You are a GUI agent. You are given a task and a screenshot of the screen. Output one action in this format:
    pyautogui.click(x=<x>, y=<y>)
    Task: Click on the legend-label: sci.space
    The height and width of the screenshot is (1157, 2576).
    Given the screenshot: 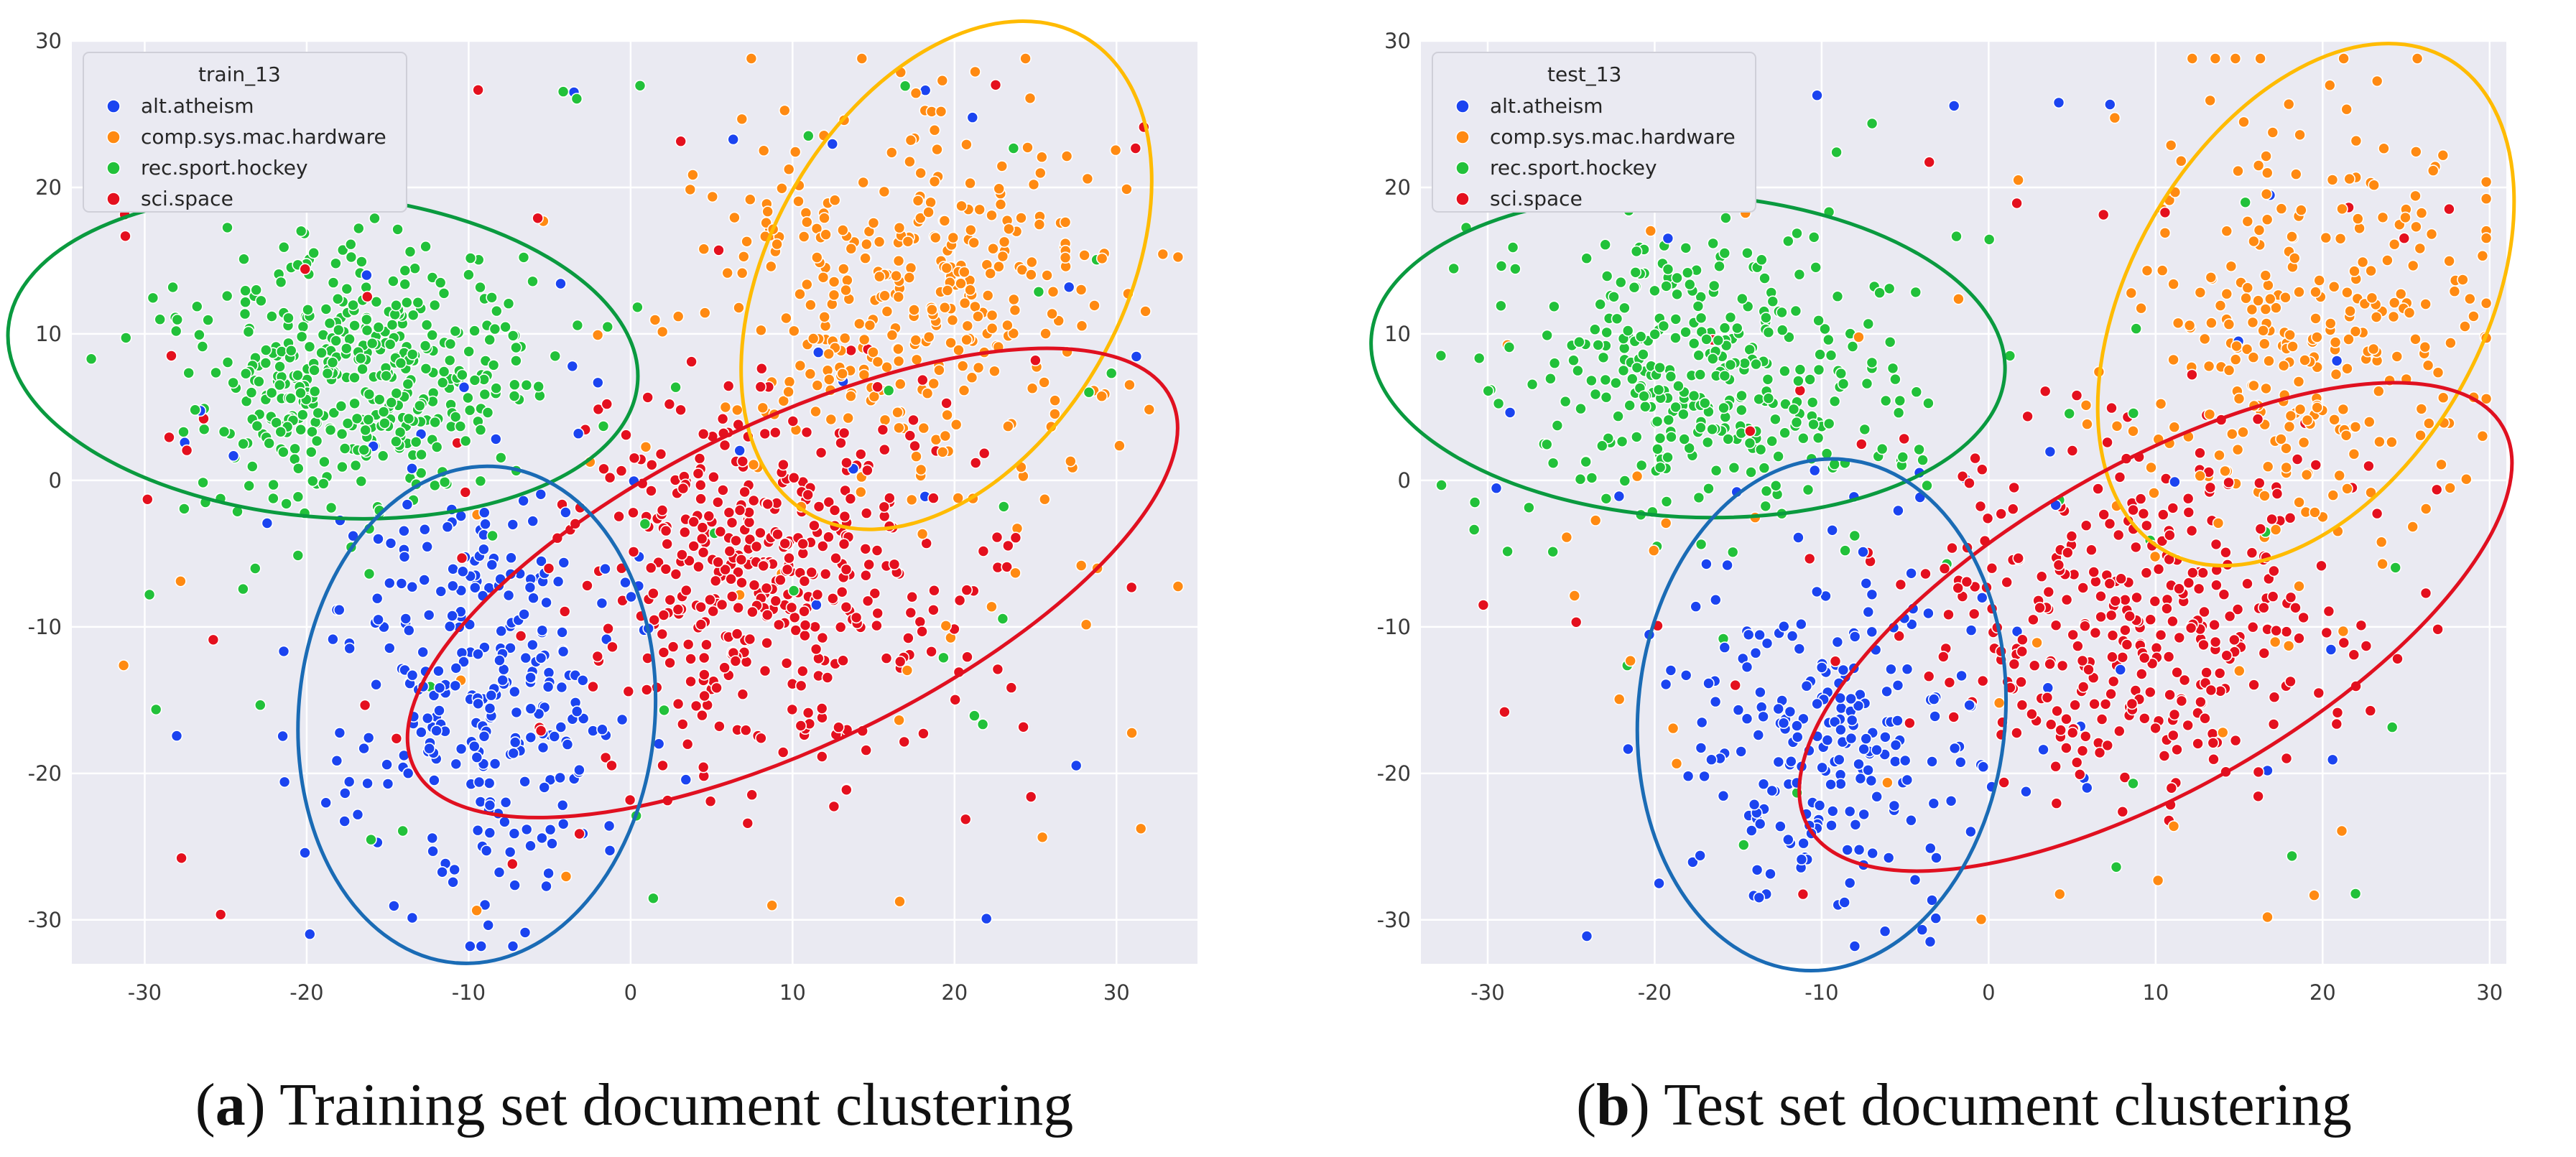 What is the action you would take?
    pyautogui.click(x=187, y=198)
    